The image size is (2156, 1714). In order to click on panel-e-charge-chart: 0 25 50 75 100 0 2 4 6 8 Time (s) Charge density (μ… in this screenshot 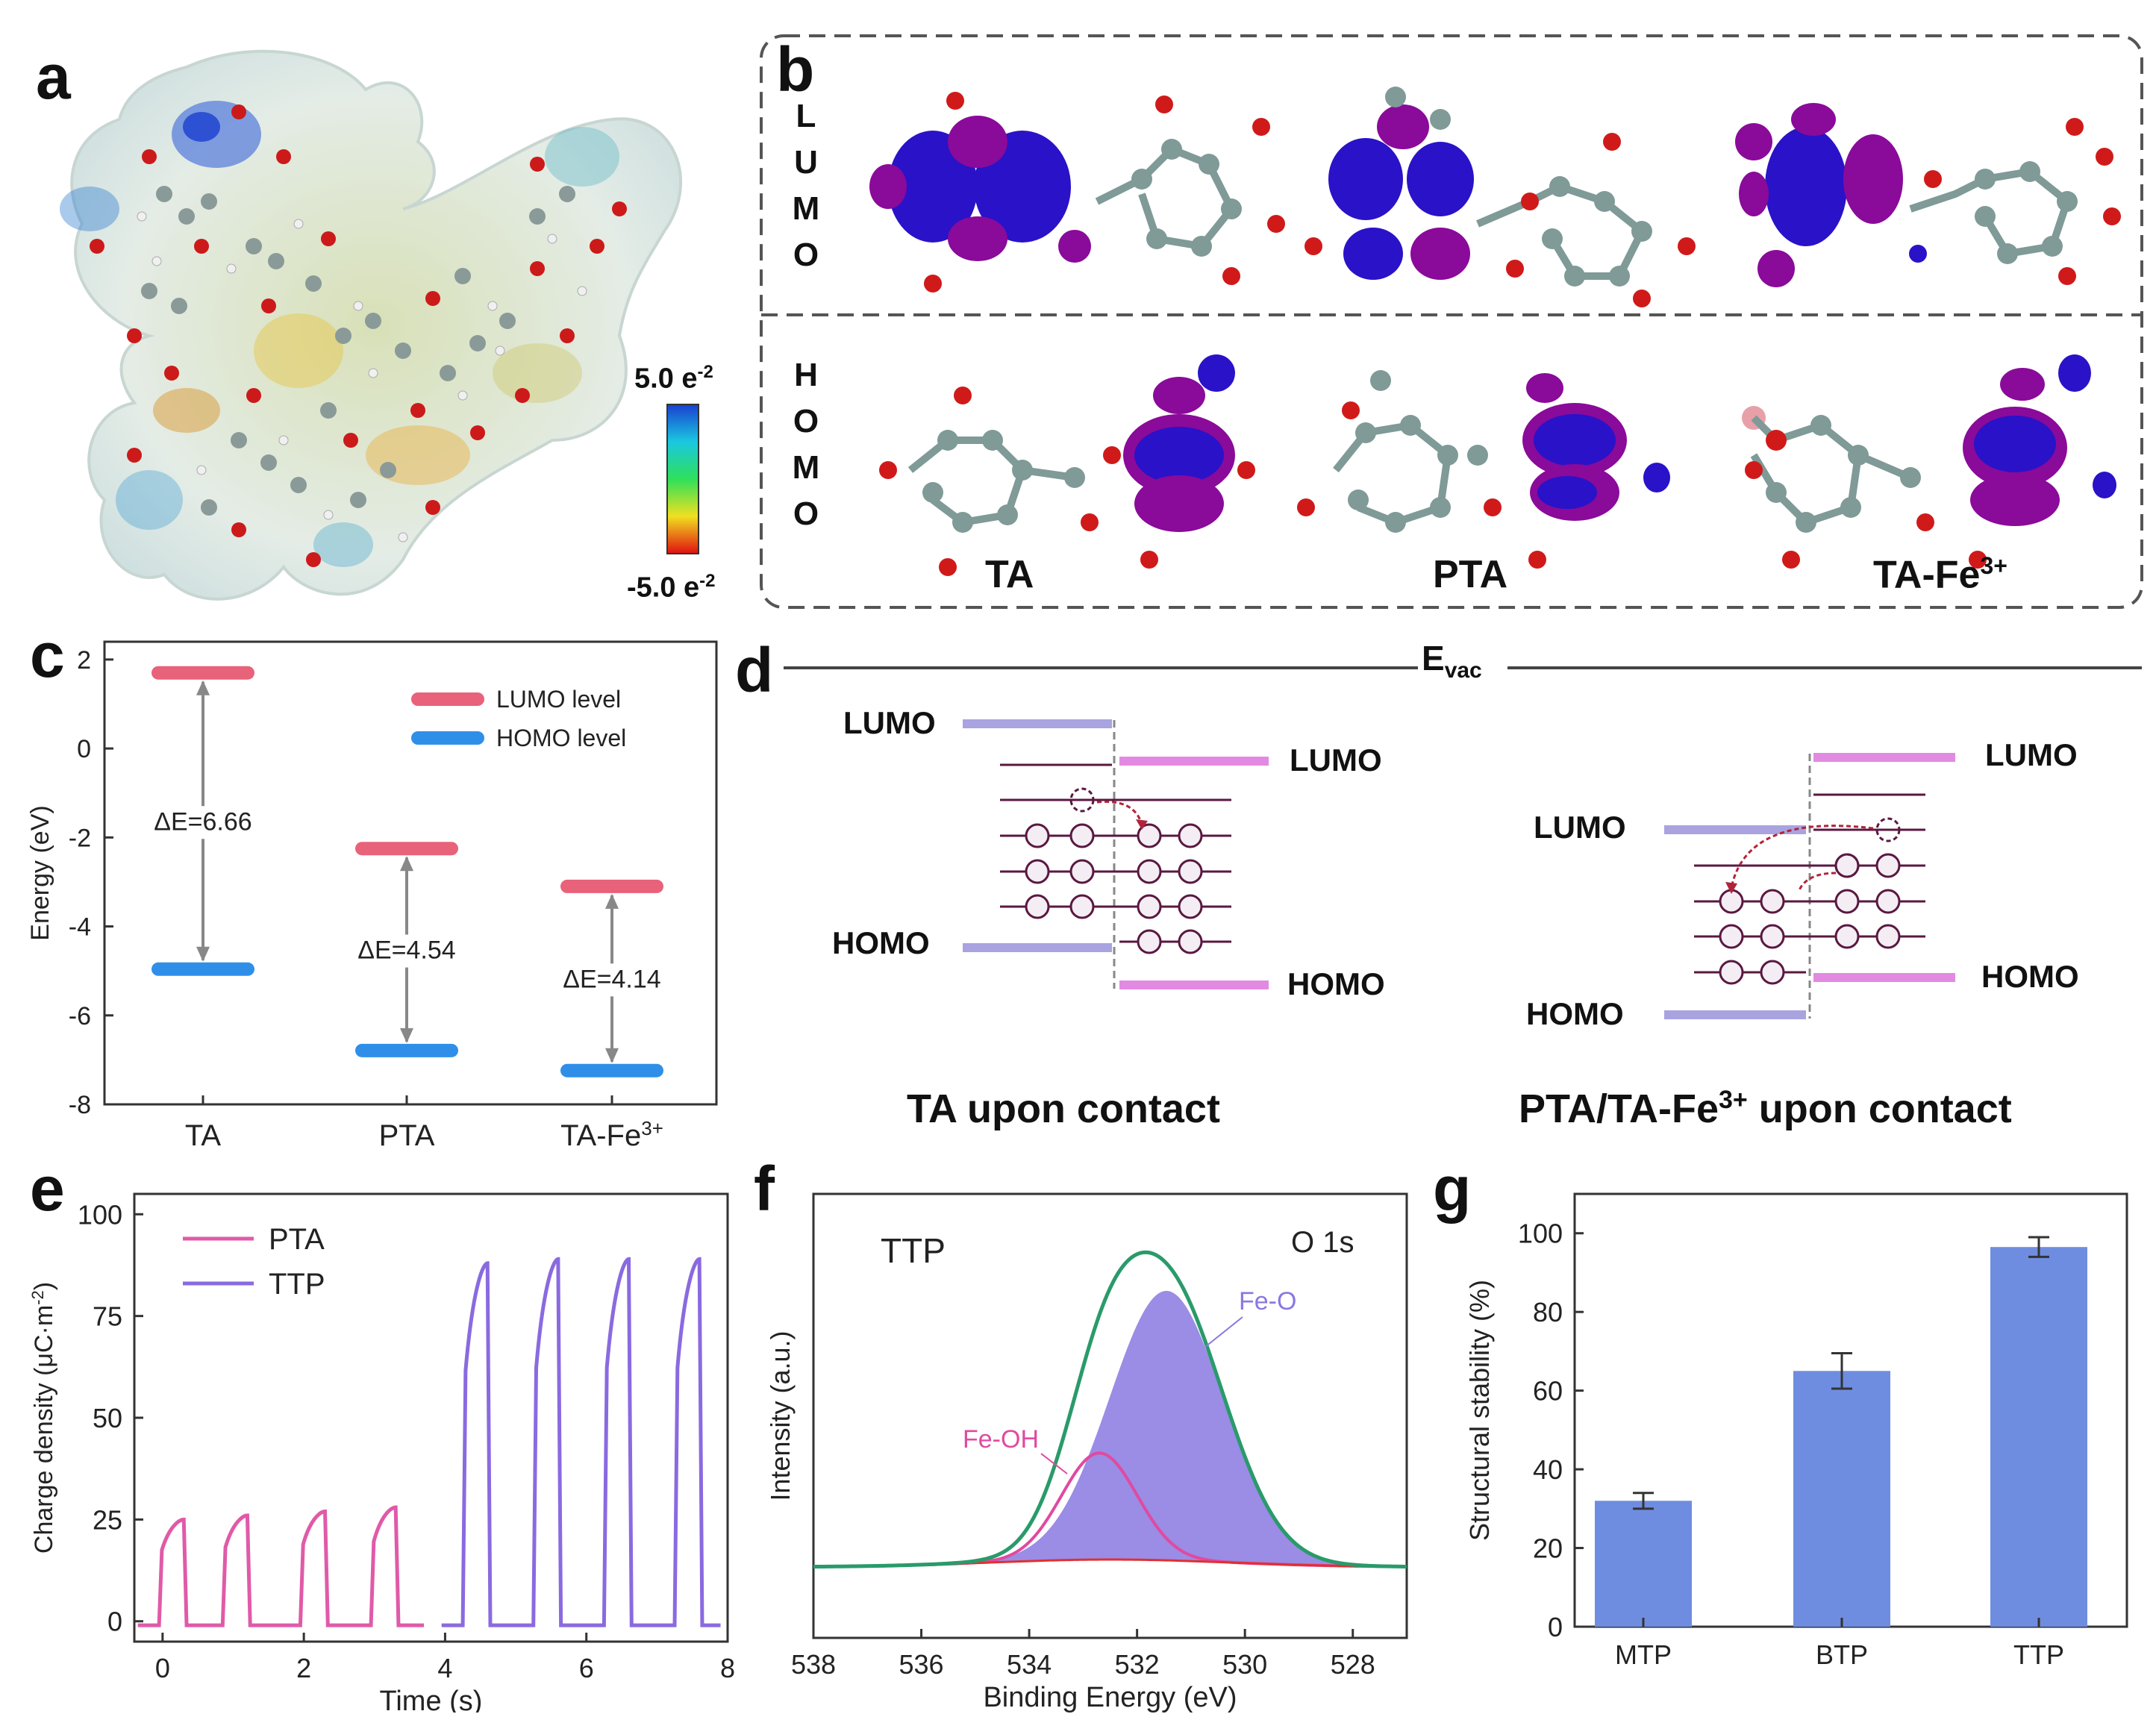, I will do `click(381, 1452)`.